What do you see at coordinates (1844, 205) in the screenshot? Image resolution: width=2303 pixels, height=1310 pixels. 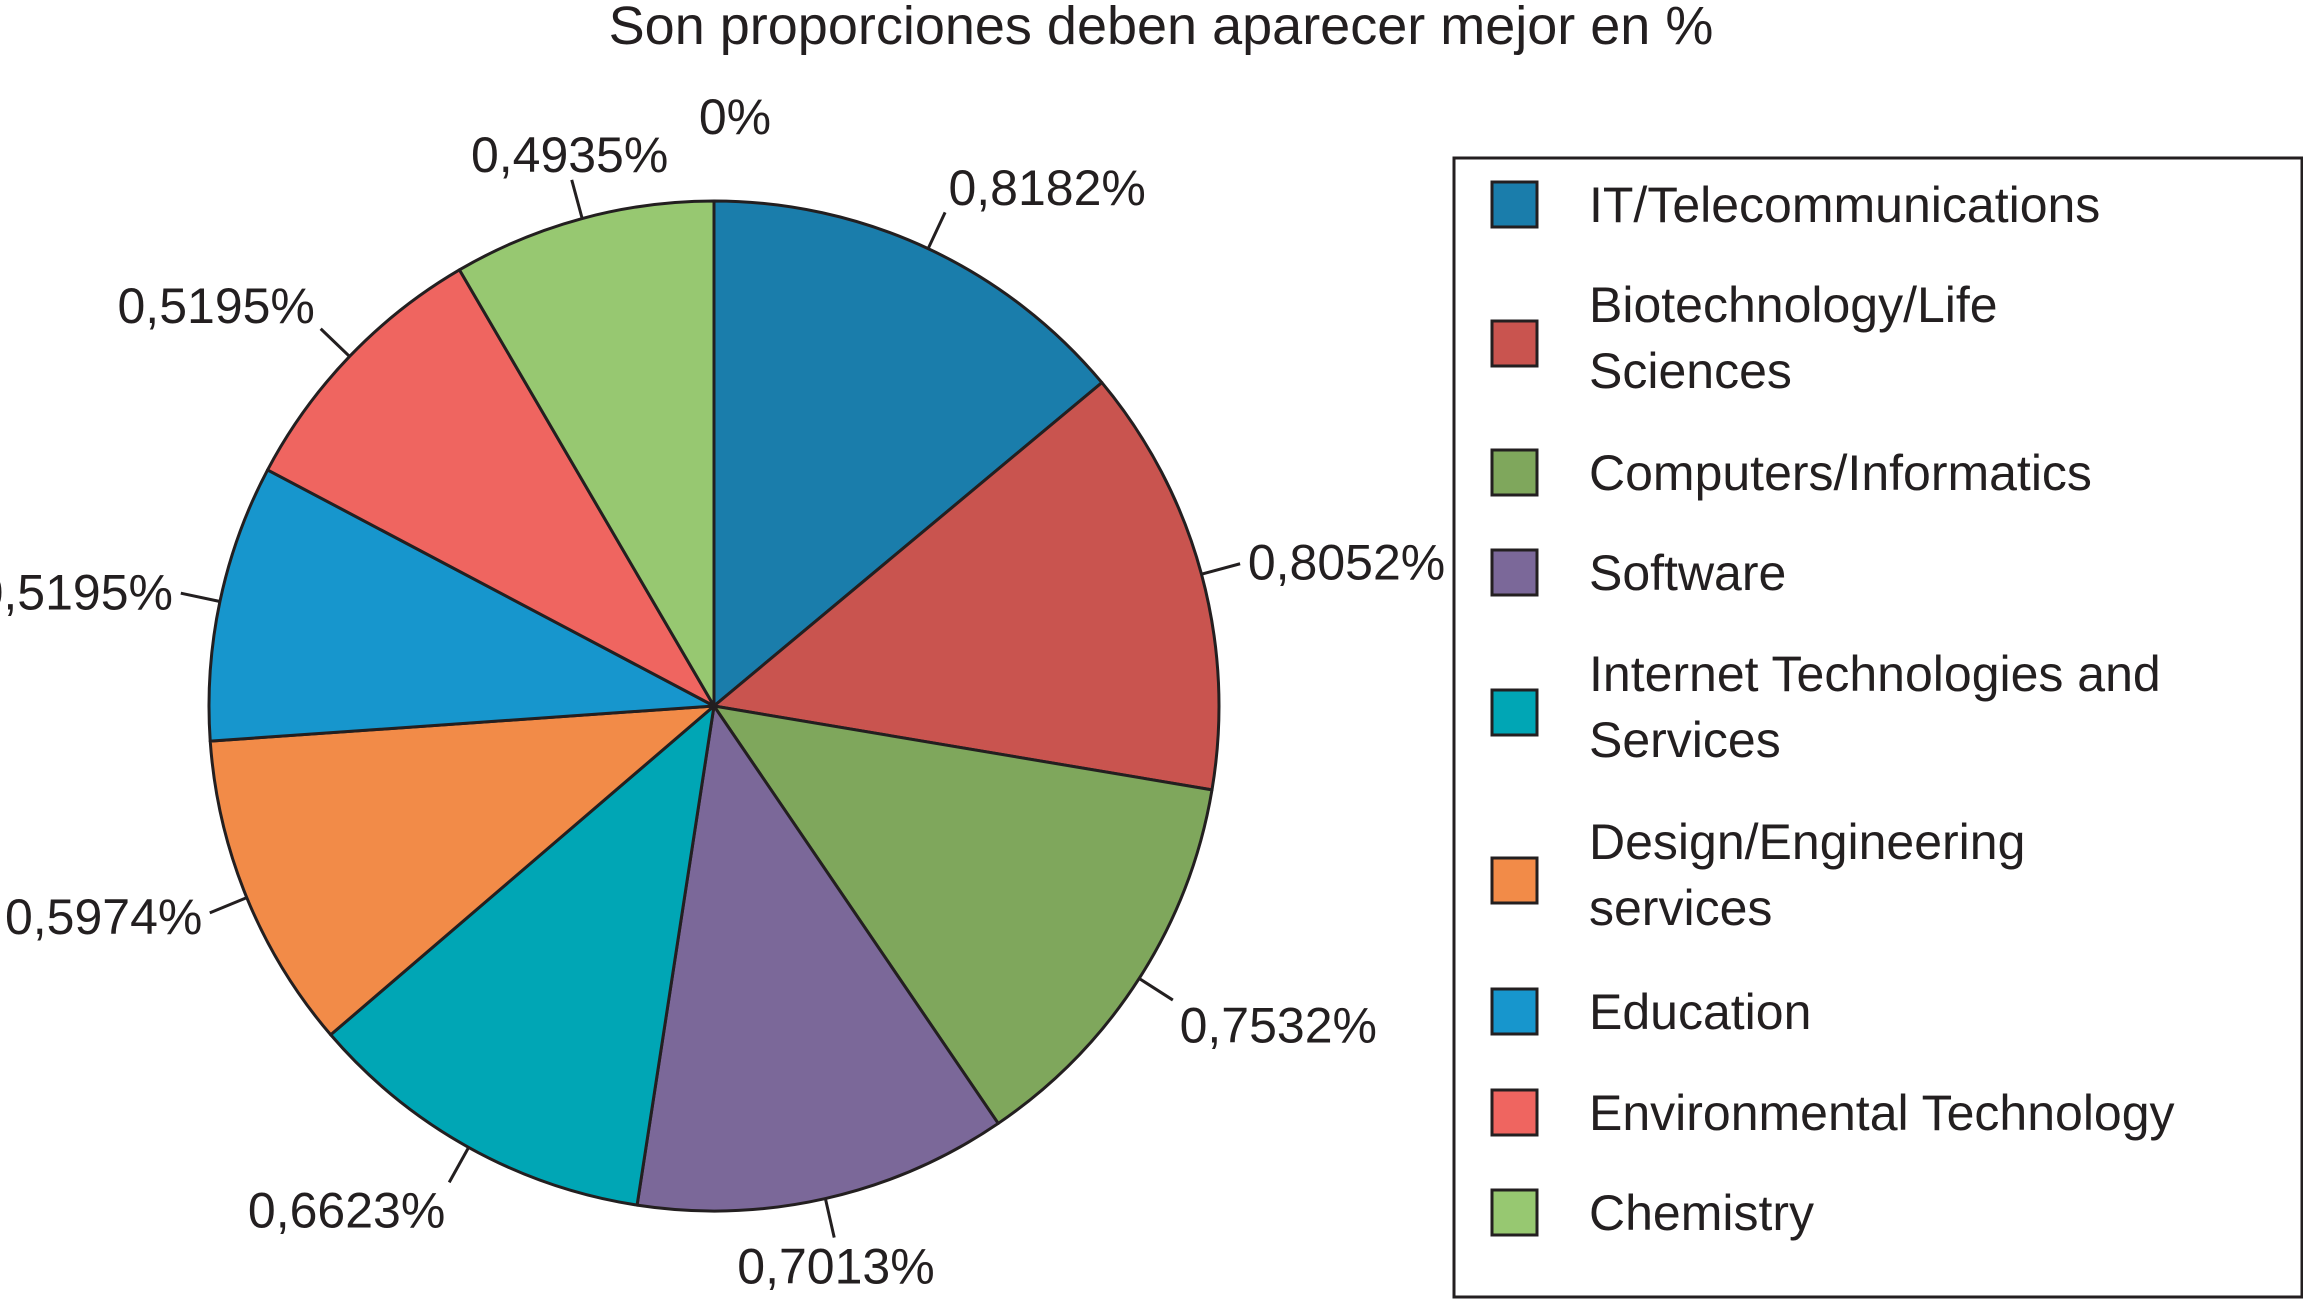 I see `legend-label: IT/Telecommunications` at bounding box center [1844, 205].